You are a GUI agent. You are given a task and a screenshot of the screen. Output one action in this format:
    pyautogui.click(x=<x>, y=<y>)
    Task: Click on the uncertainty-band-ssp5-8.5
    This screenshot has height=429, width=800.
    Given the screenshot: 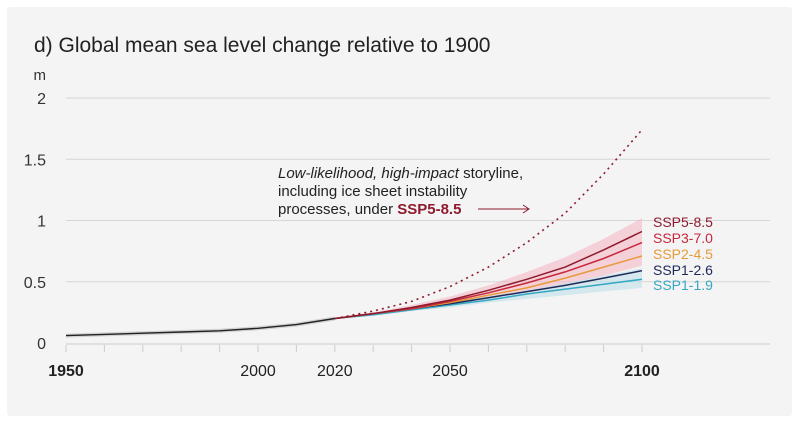 What is the action you would take?
    pyautogui.click(x=488, y=268)
    